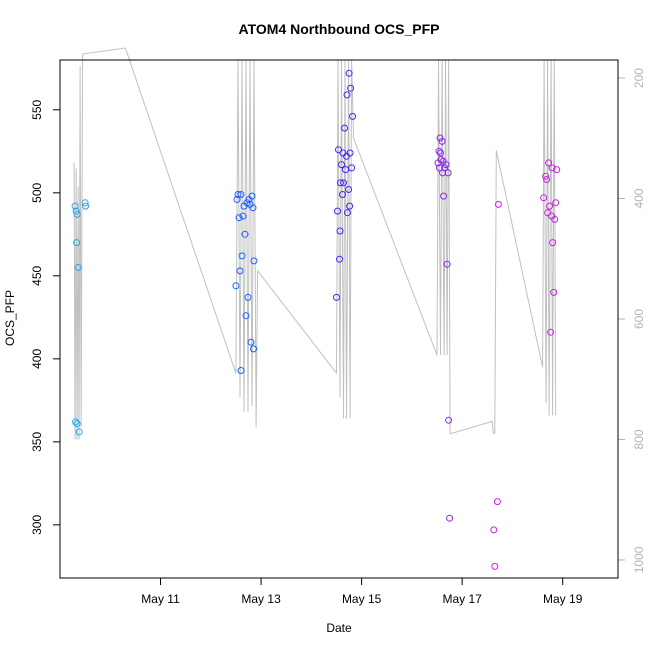 The width and height of the screenshot is (650, 650). Describe the element at coordinates (261, 599) in the screenshot. I see `x-tick-label: May 13` at that location.